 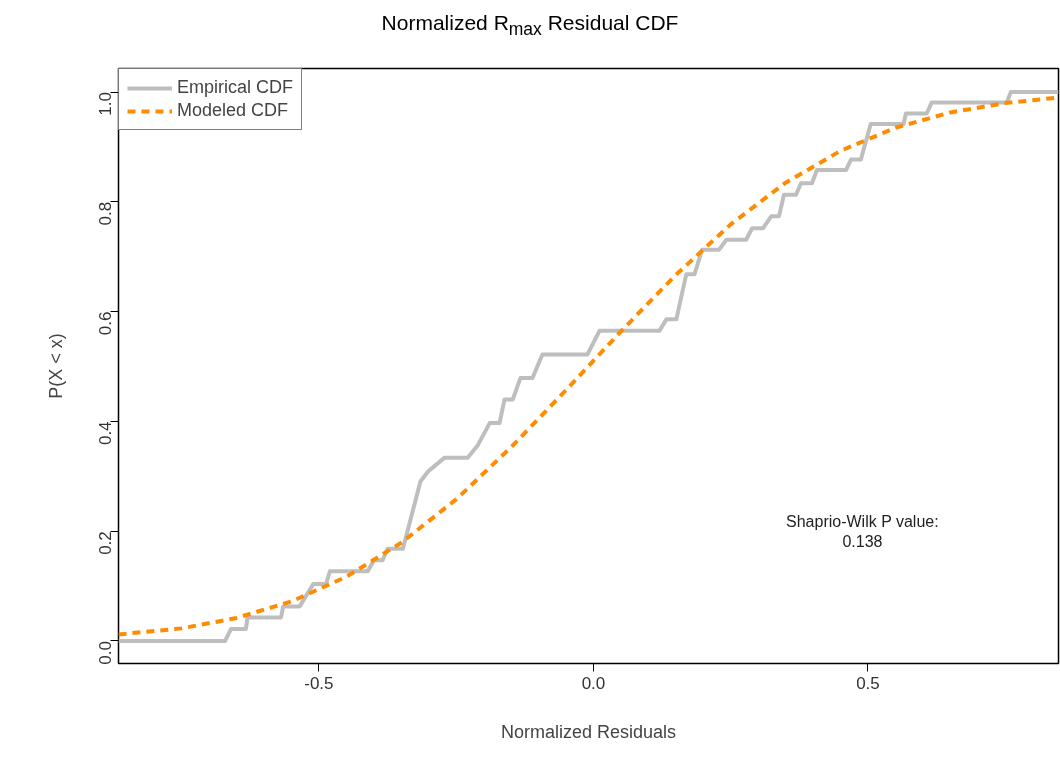 I want to click on y-tick-label: 1.0, so click(x=106, y=104).